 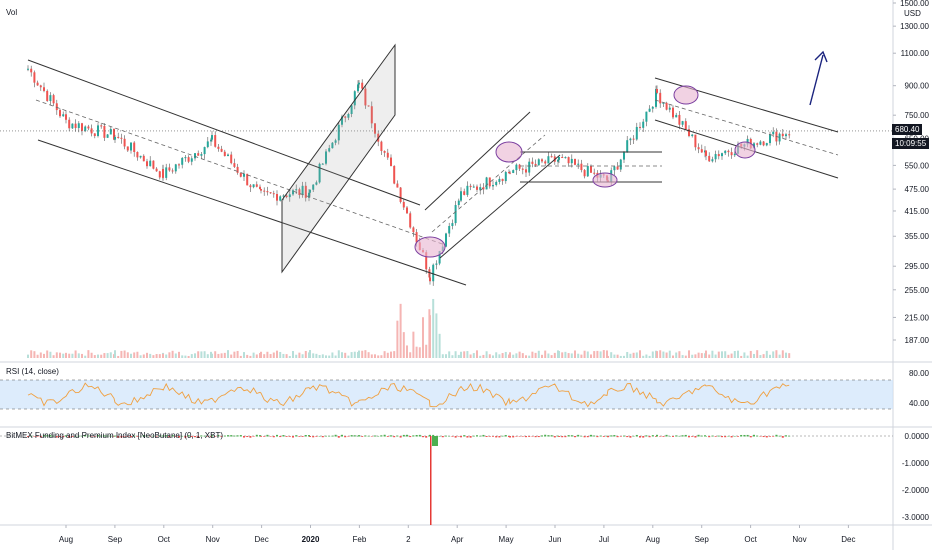 What do you see at coordinates (32, 371) in the screenshot?
I see `rsi-label: RSI (14, close)` at bounding box center [32, 371].